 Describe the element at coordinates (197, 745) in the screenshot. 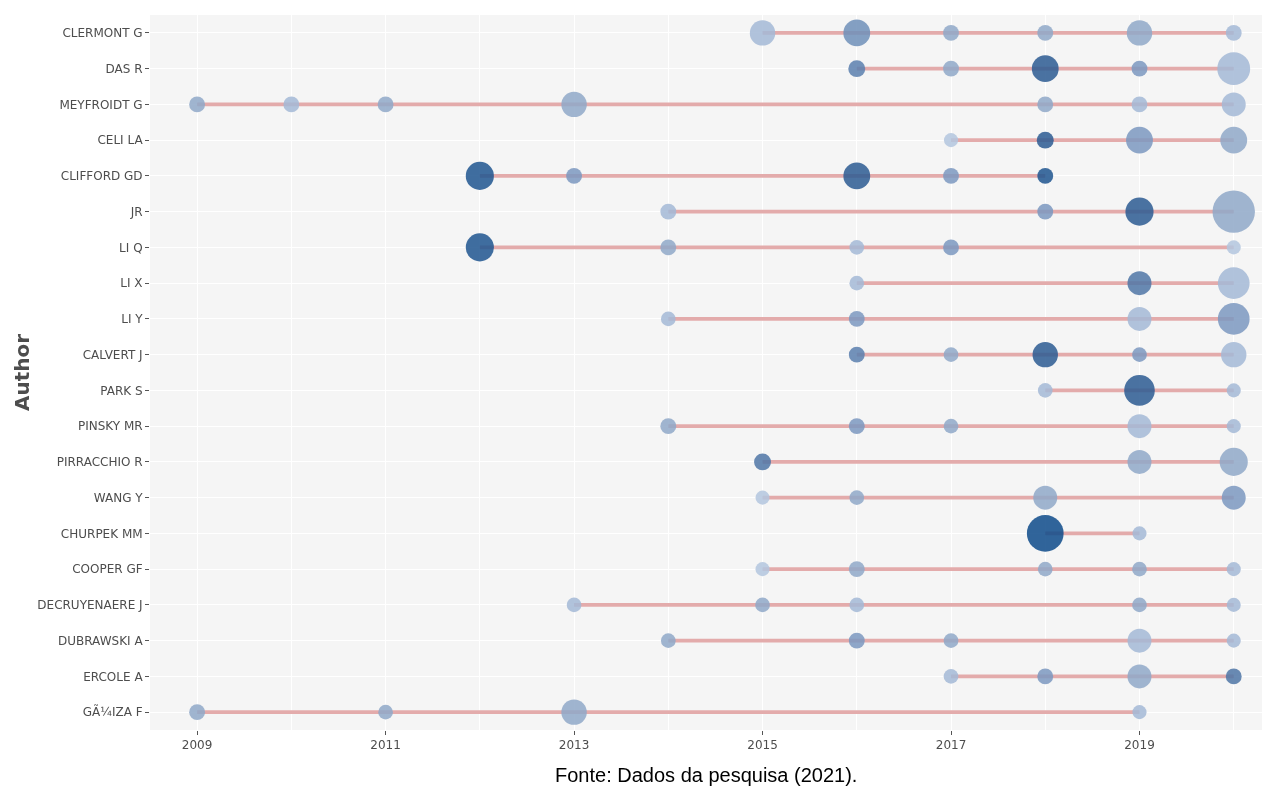

I see `x-tick-label: 2009` at that location.